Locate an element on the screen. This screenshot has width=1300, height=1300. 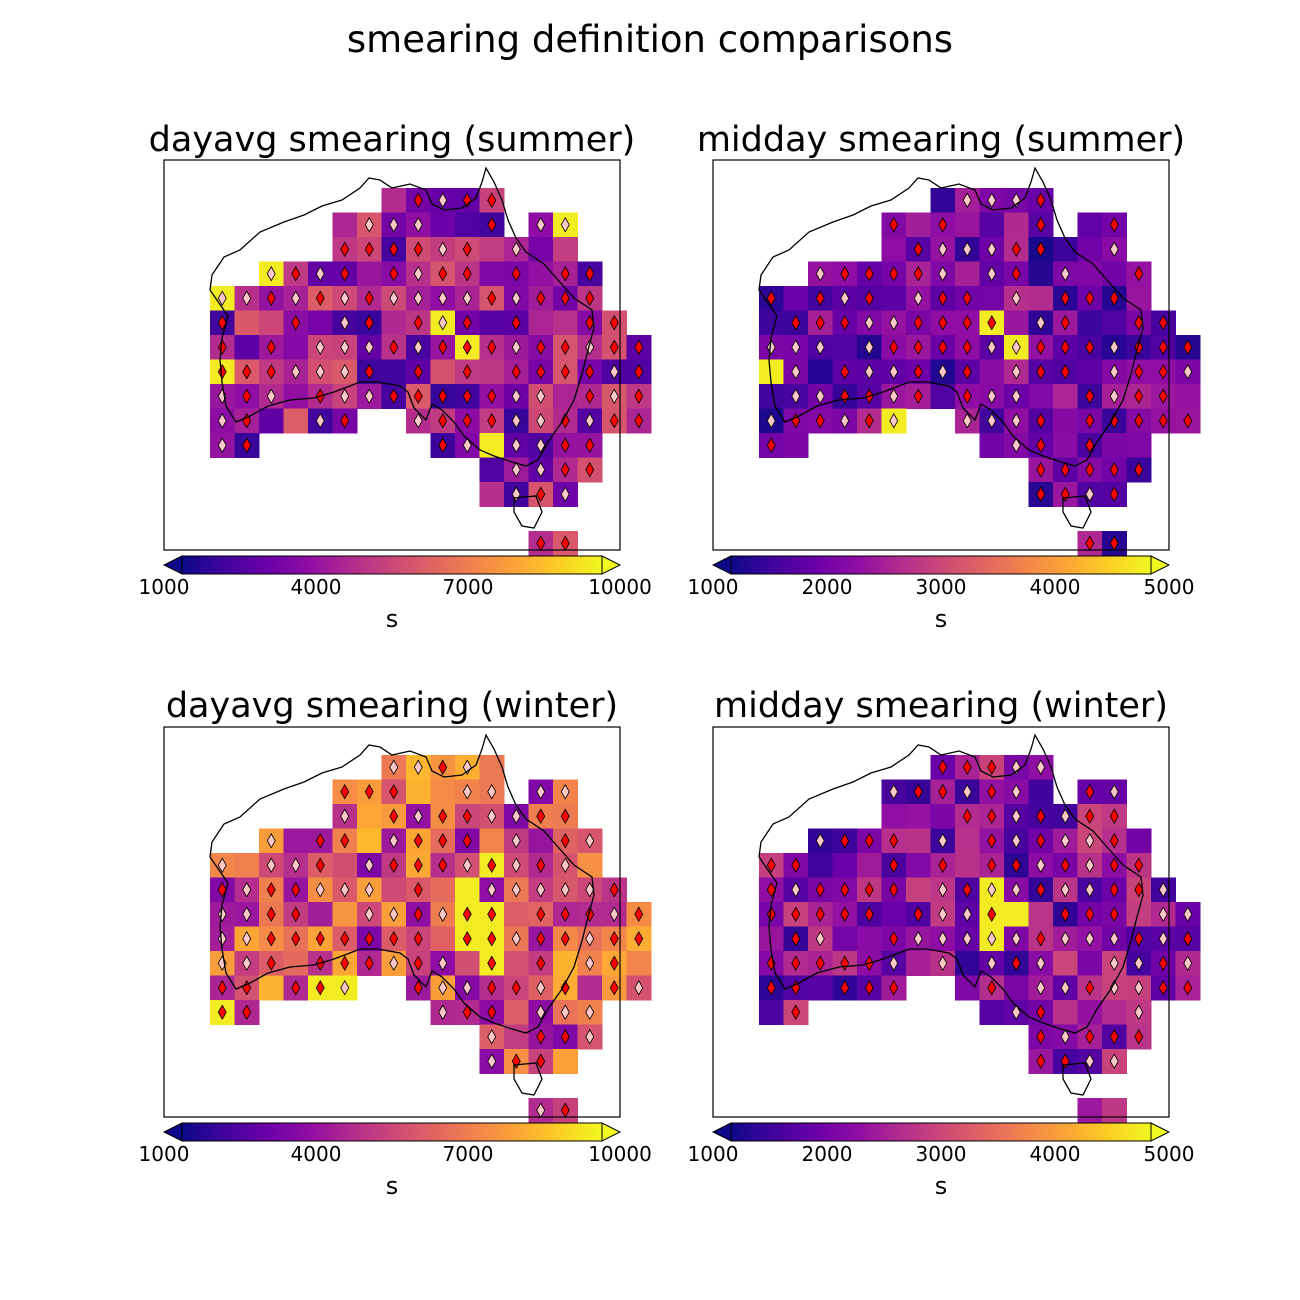
panel-title-dayavg-winter: dayavg smearing (winter) is located at coordinates (392, 706).